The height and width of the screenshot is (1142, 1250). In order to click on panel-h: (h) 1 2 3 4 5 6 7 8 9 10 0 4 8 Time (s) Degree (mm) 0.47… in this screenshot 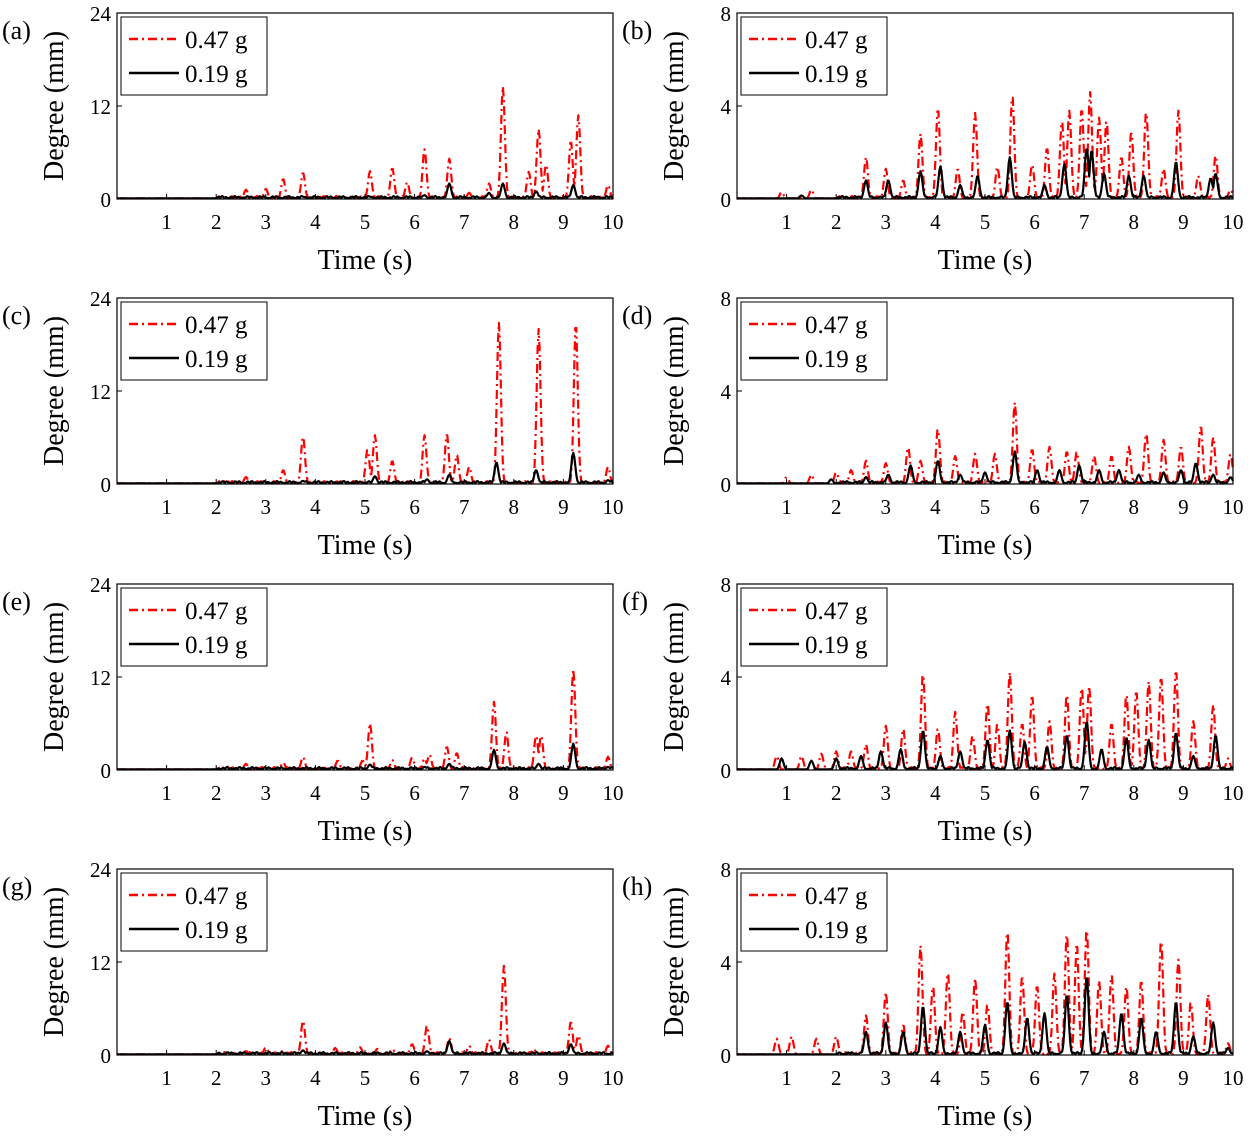, I will do `click(933, 995)`.